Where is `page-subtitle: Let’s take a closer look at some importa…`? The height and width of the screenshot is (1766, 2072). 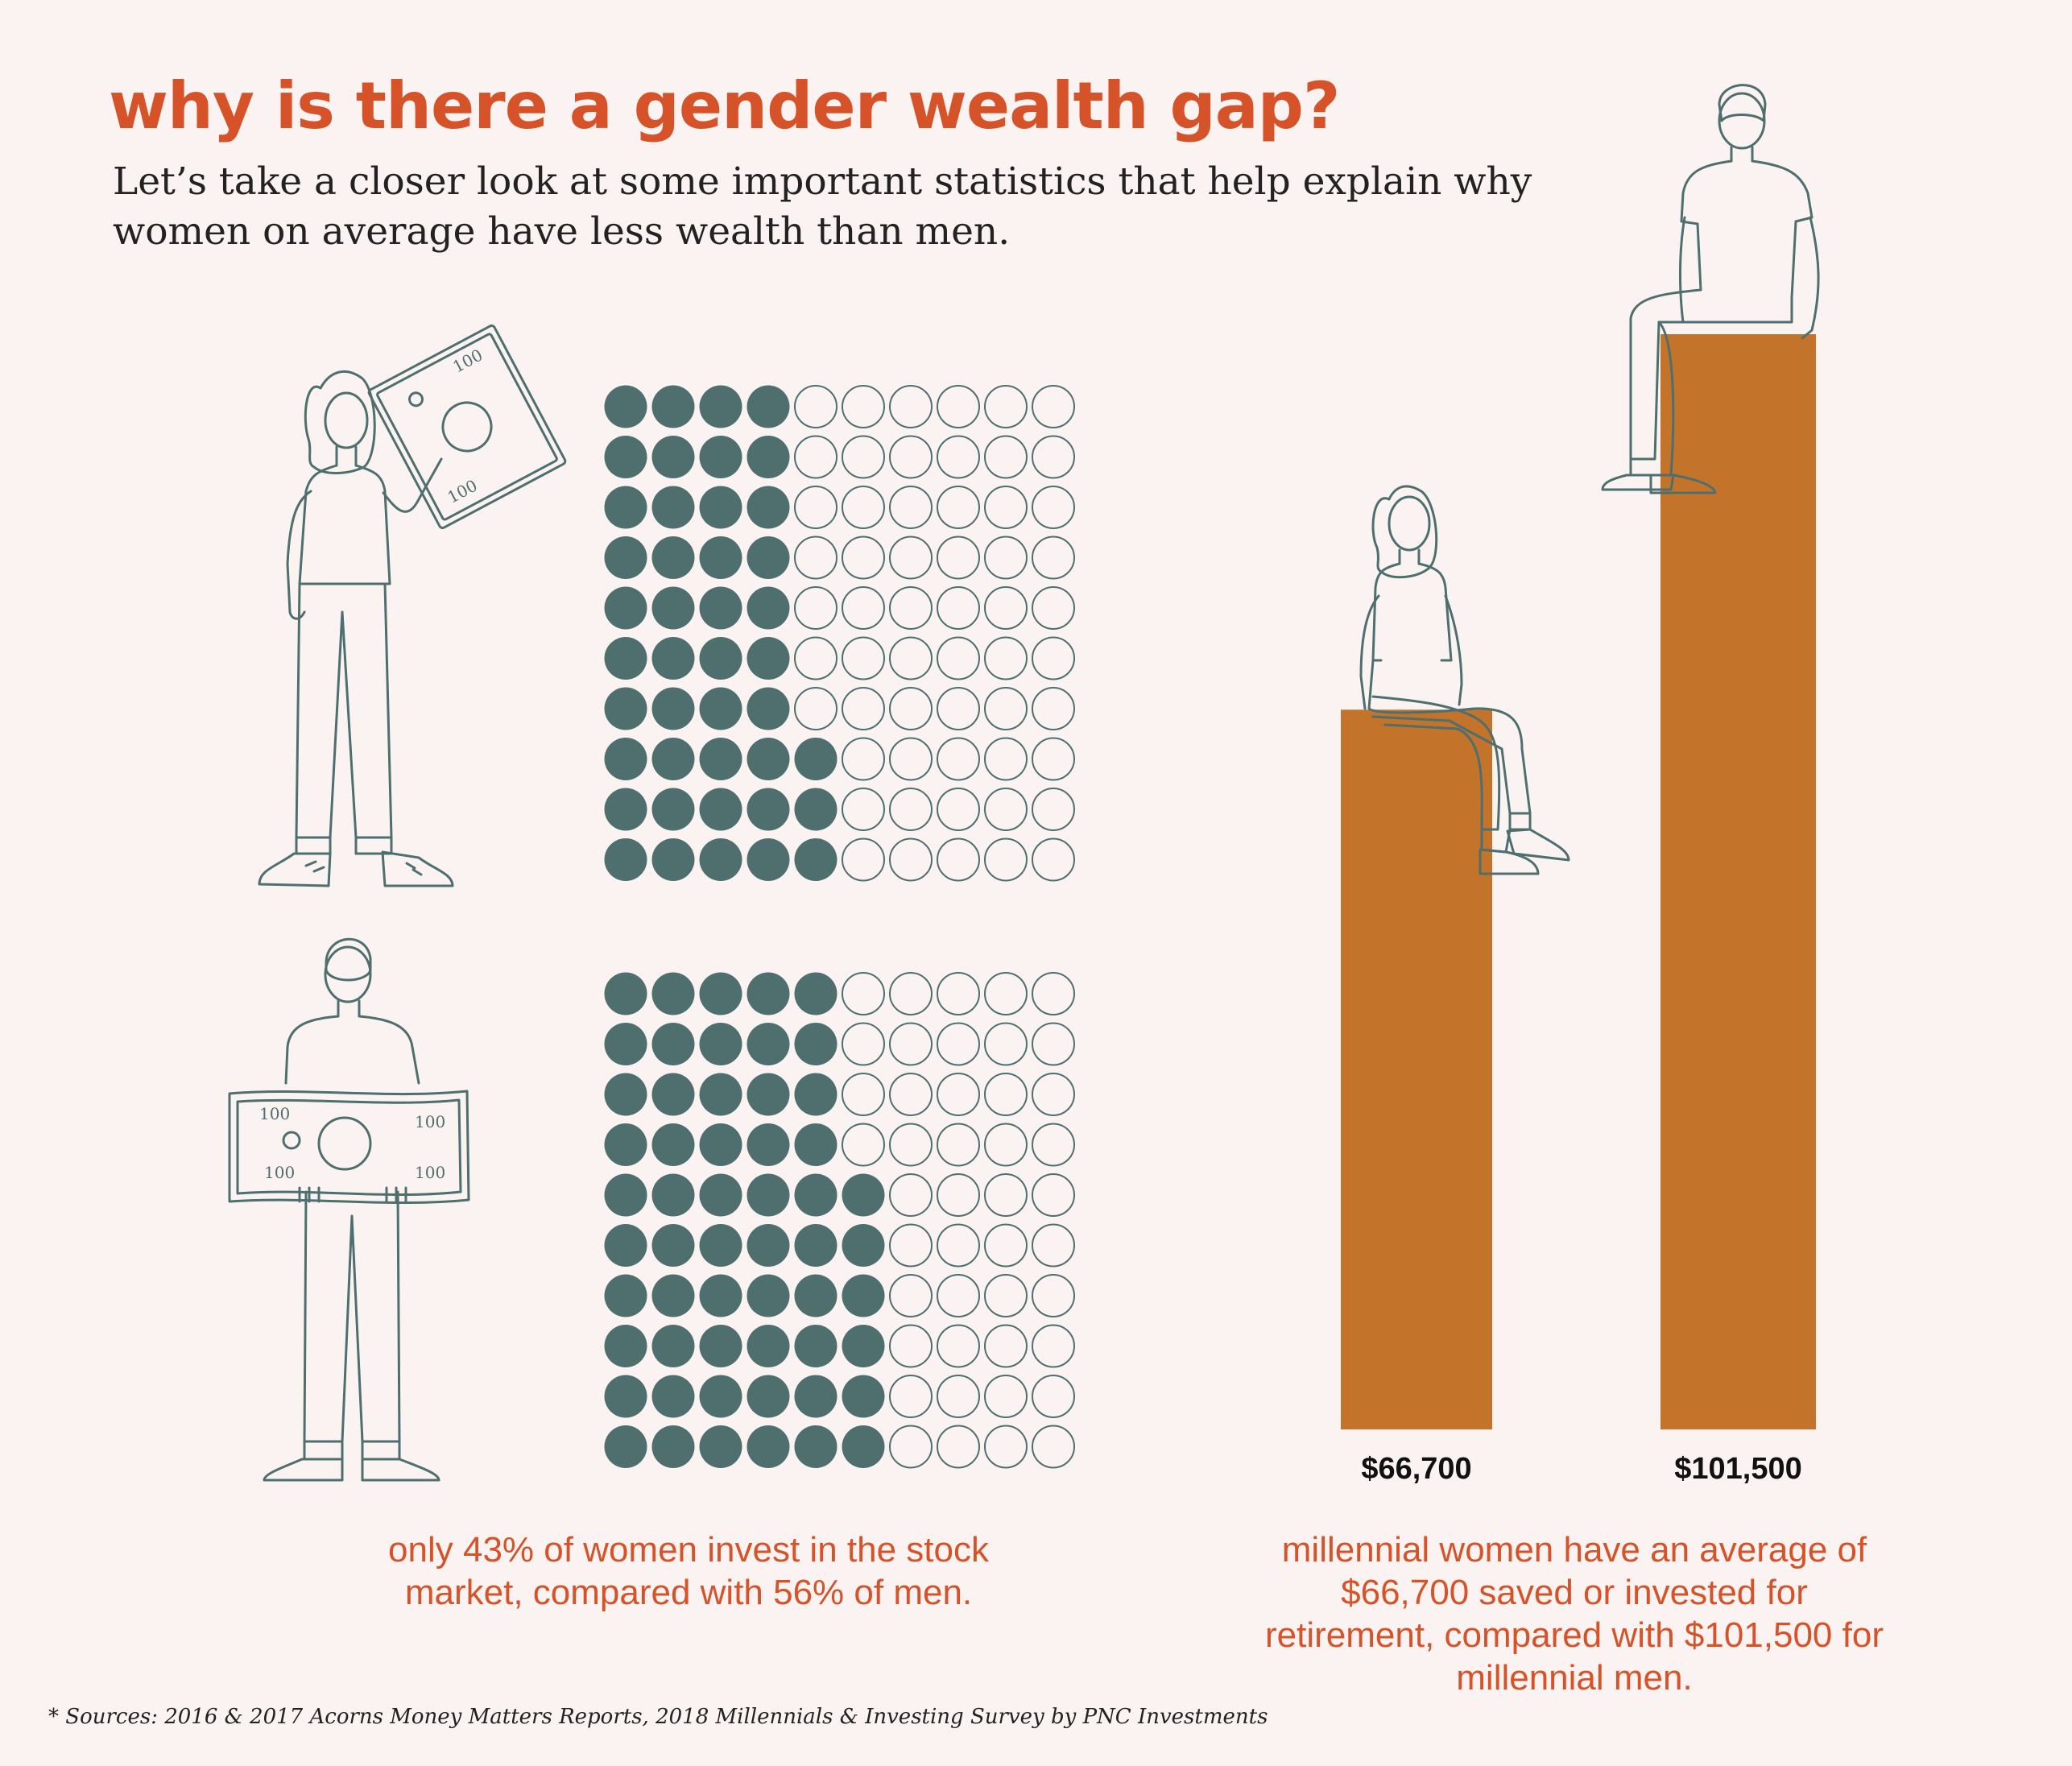 page-subtitle: Let’s take a closer look at some importa… is located at coordinates (822, 207).